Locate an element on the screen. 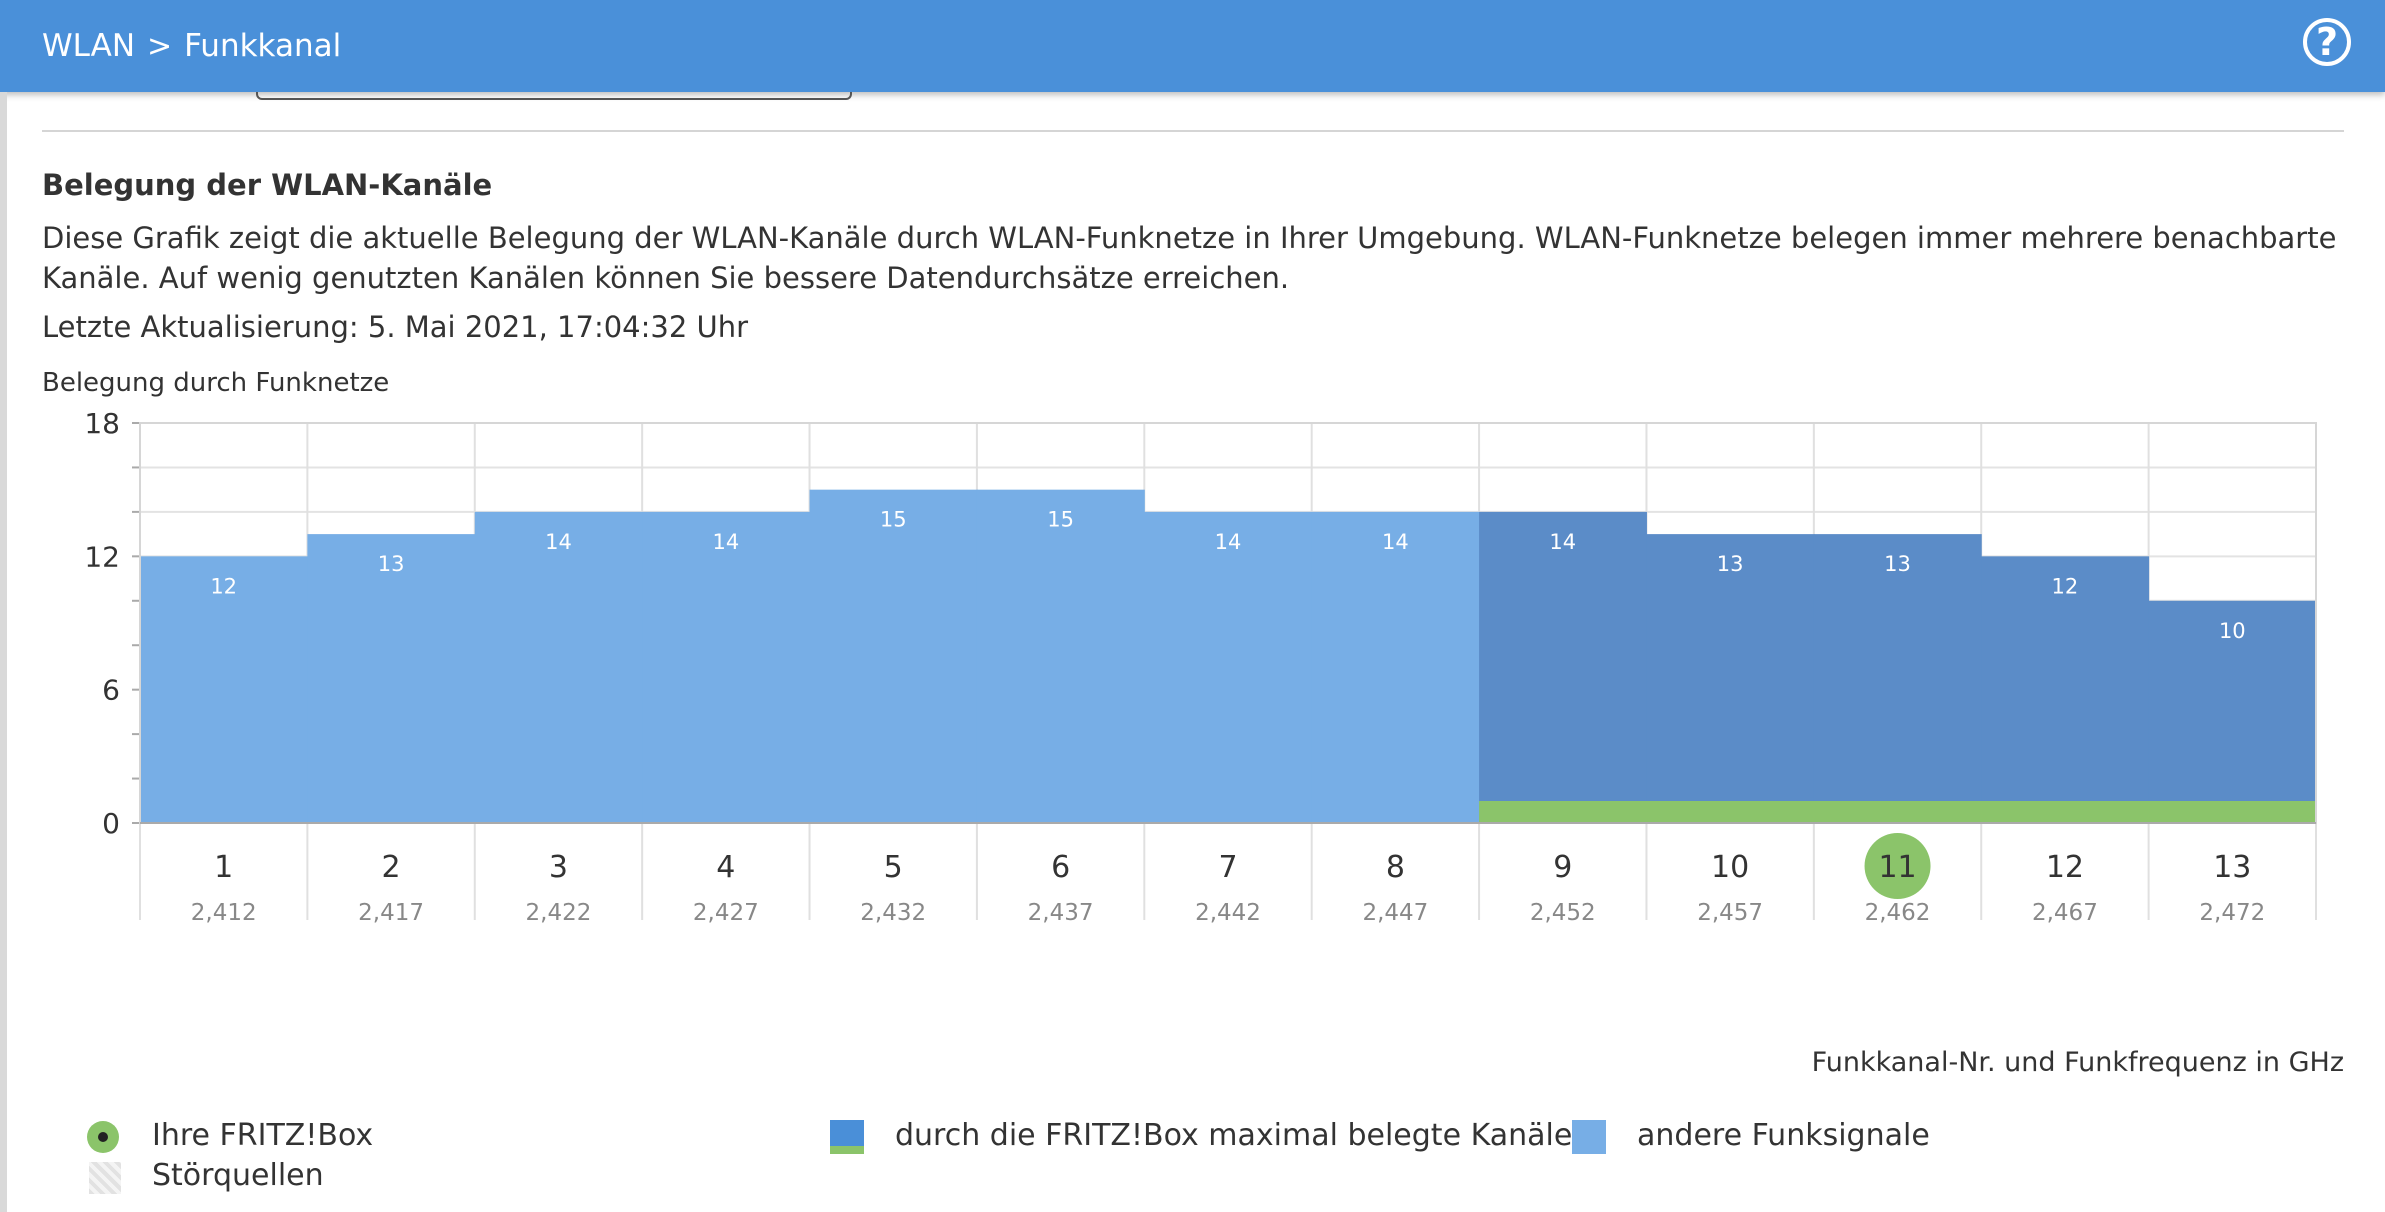 Image resolution: width=2385 pixels, height=1212 pixels. x-frequency-label: 2,437 is located at coordinates (1061, 913).